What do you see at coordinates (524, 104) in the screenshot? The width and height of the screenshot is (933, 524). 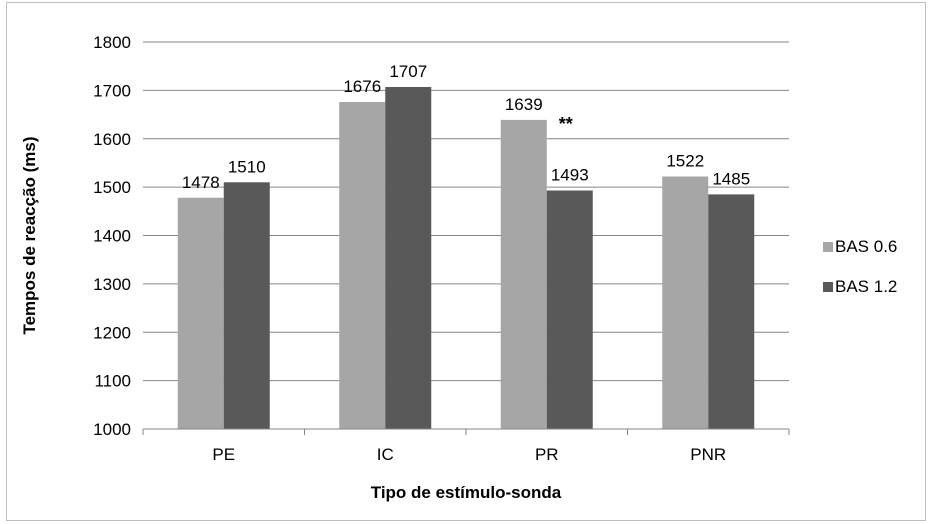 I see `data-label: 1639` at bounding box center [524, 104].